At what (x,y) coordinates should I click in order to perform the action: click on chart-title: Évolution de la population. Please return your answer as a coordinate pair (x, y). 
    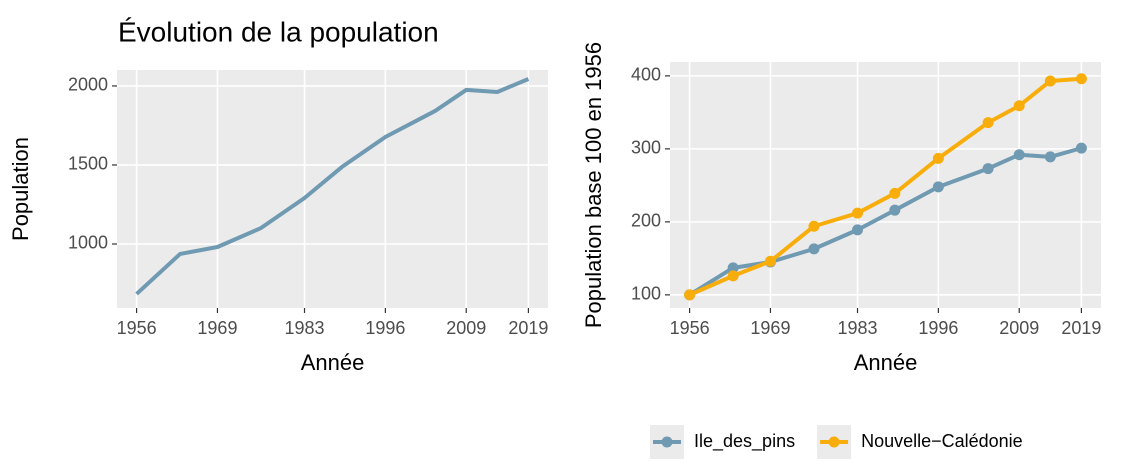
    Looking at the image, I should click on (278, 31).